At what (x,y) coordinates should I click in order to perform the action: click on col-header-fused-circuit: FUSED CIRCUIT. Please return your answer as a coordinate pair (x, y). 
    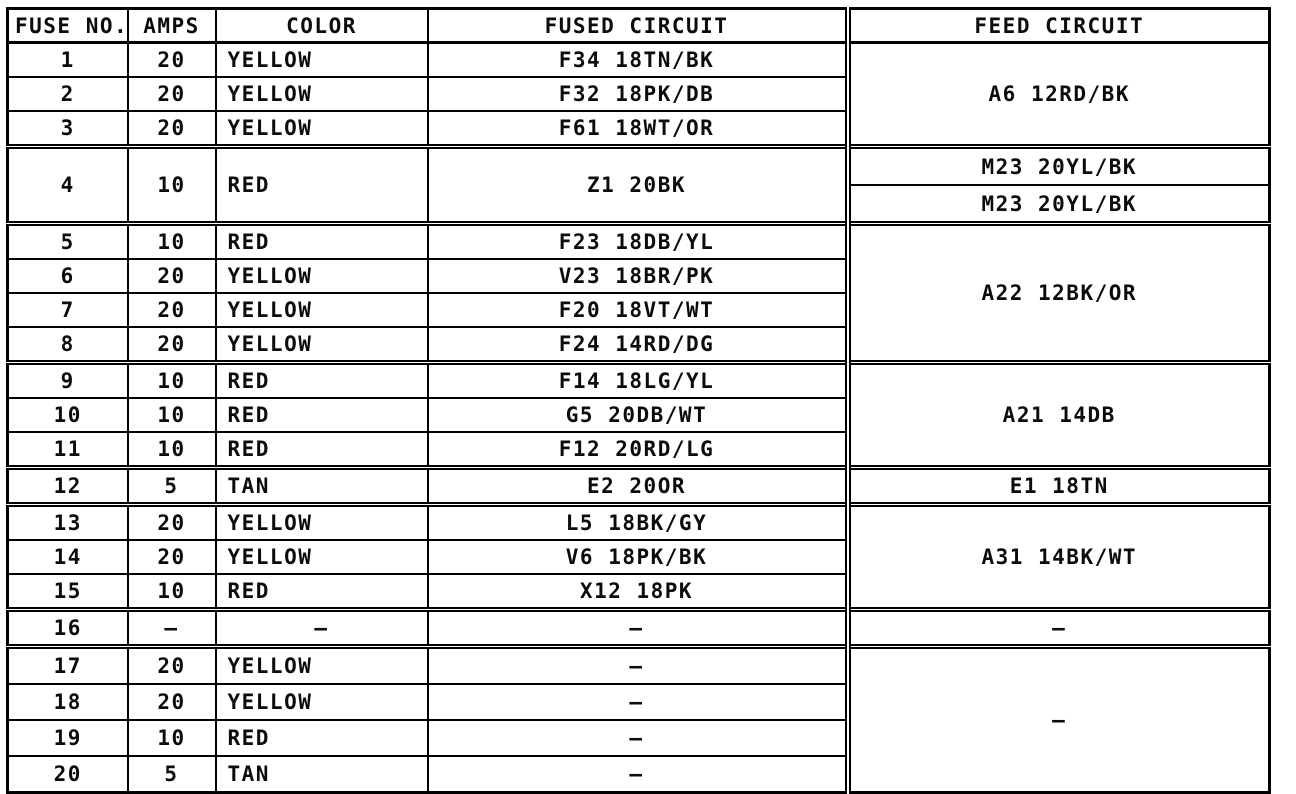
    Looking at the image, I should click on (637, 25).